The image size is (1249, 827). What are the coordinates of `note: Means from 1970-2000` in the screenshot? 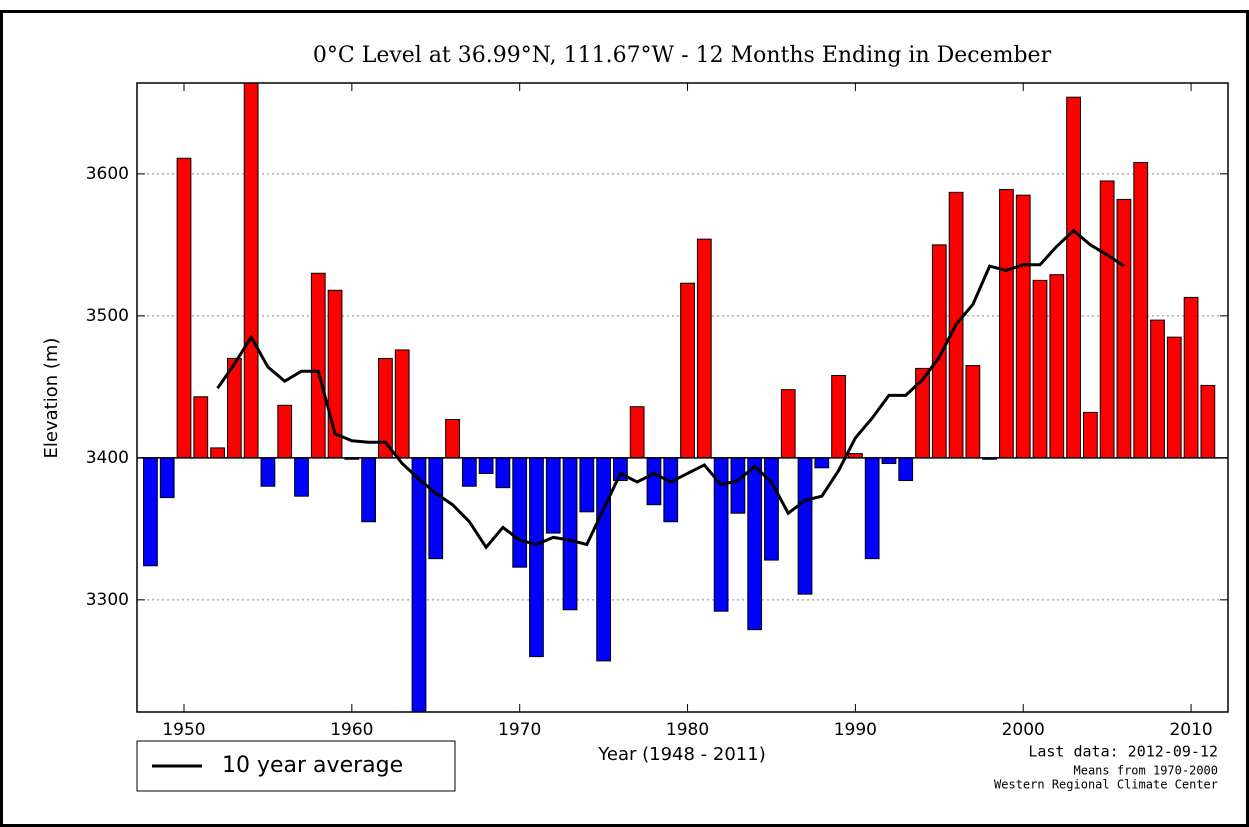 It's located at (1146, 771).